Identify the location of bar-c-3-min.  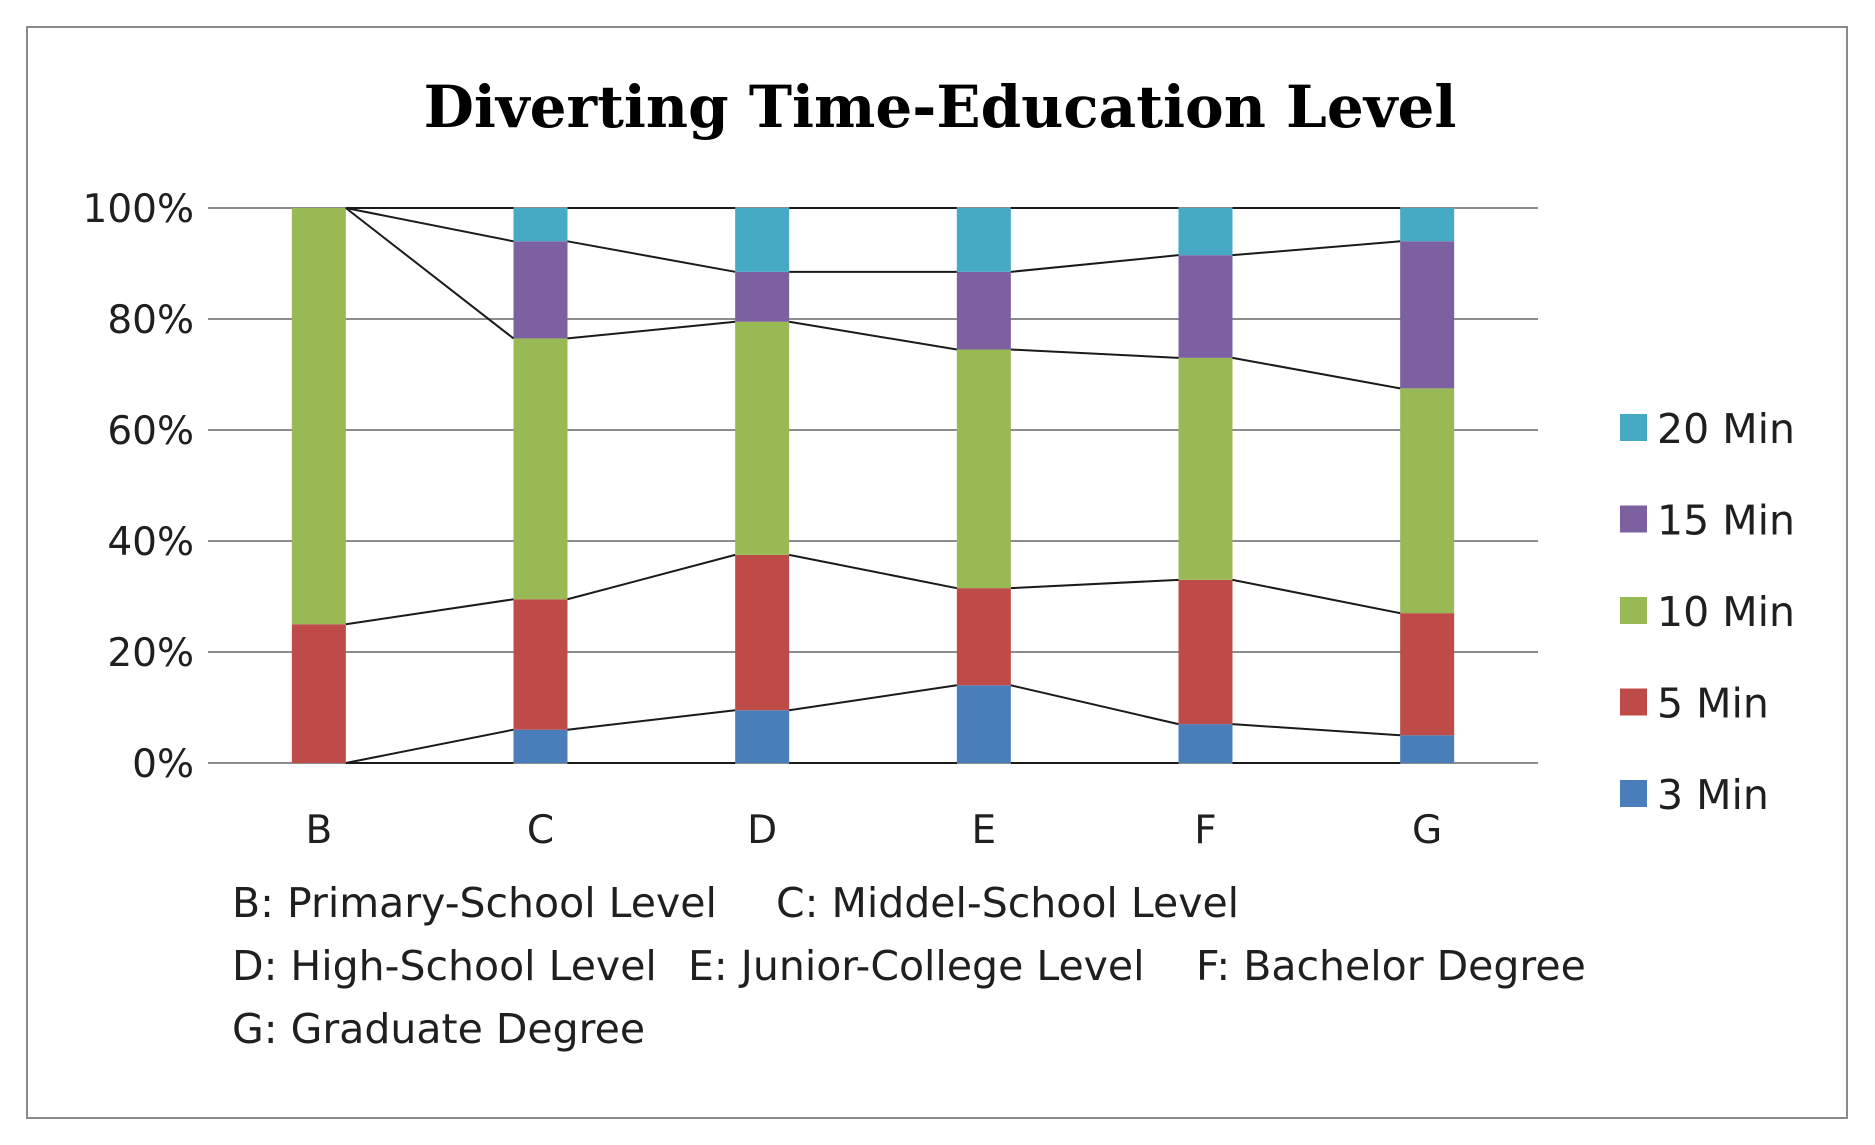
(540, 746).